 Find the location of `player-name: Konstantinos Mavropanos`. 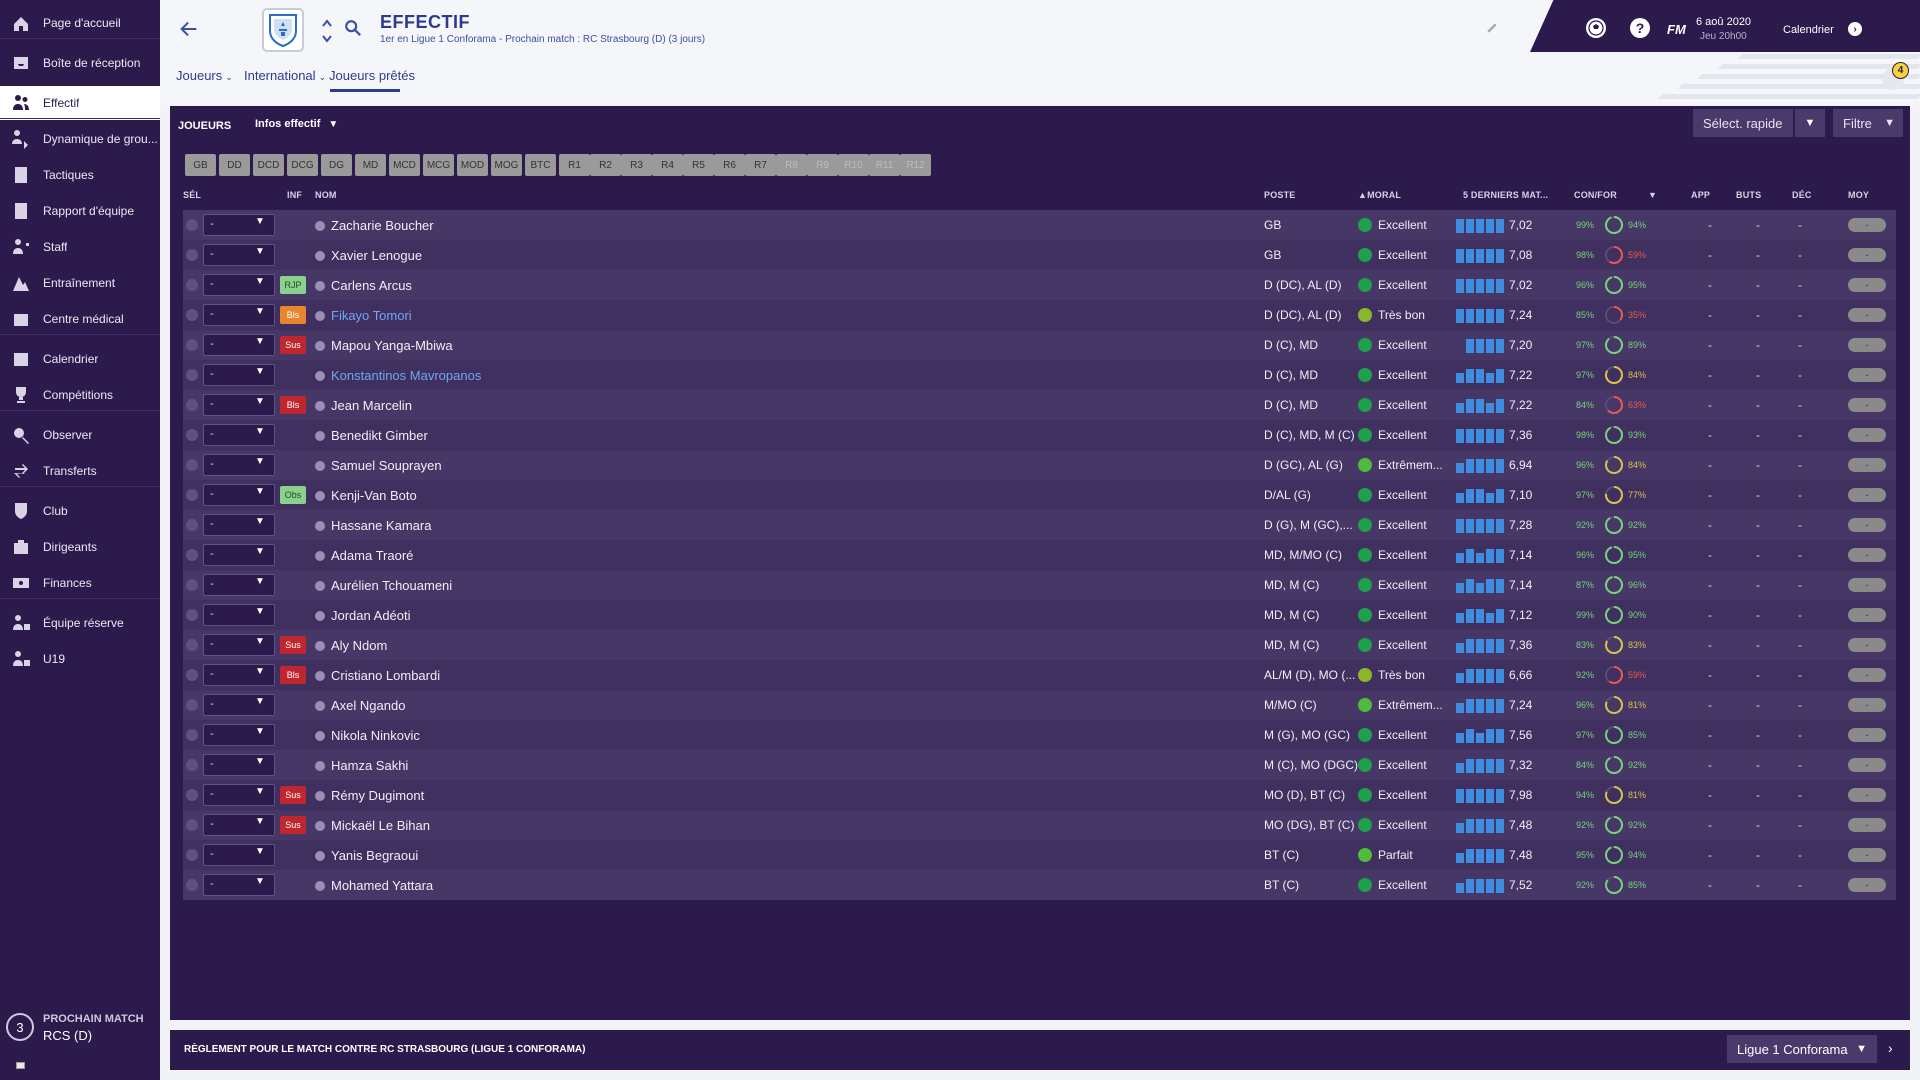

player-name: Konstantinos Mavropanos is located at coordinates (406, 375).